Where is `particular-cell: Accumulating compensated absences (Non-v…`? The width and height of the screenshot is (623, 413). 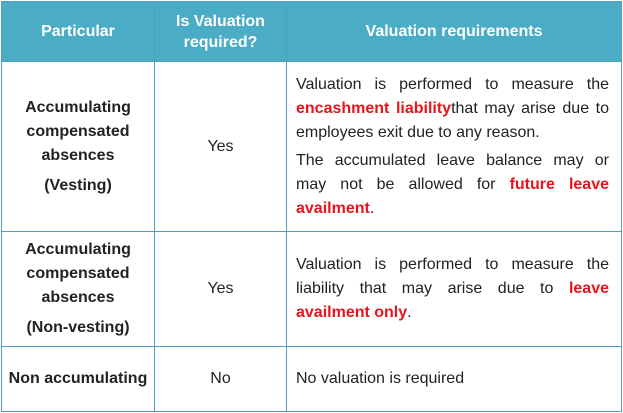
particular-cell: Accumulating compensated absences (Non-v… is located at coordinates (78, 289).